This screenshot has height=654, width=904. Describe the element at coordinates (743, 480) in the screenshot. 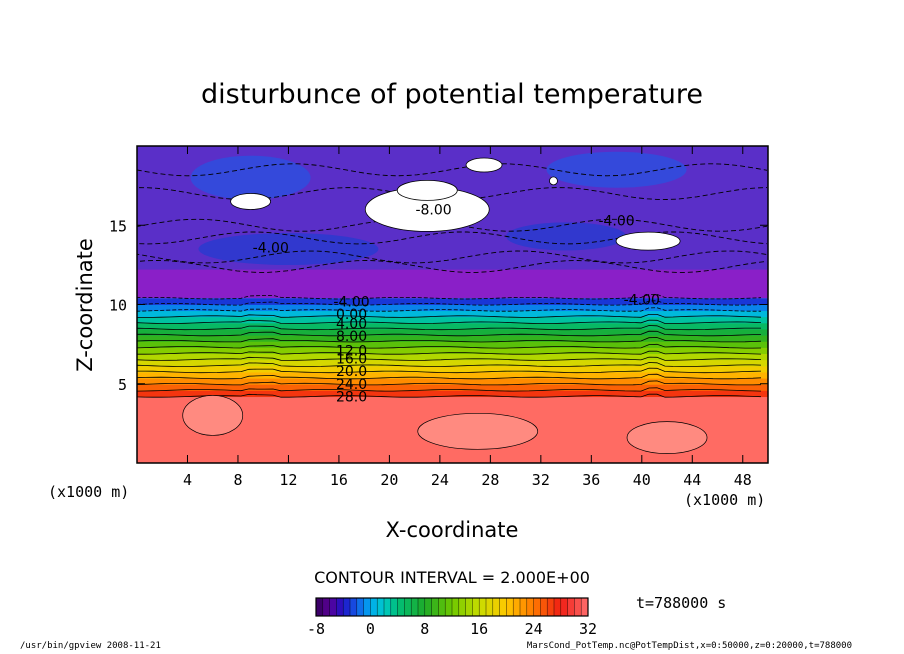

I see `x-tick-label: 48` at that location.